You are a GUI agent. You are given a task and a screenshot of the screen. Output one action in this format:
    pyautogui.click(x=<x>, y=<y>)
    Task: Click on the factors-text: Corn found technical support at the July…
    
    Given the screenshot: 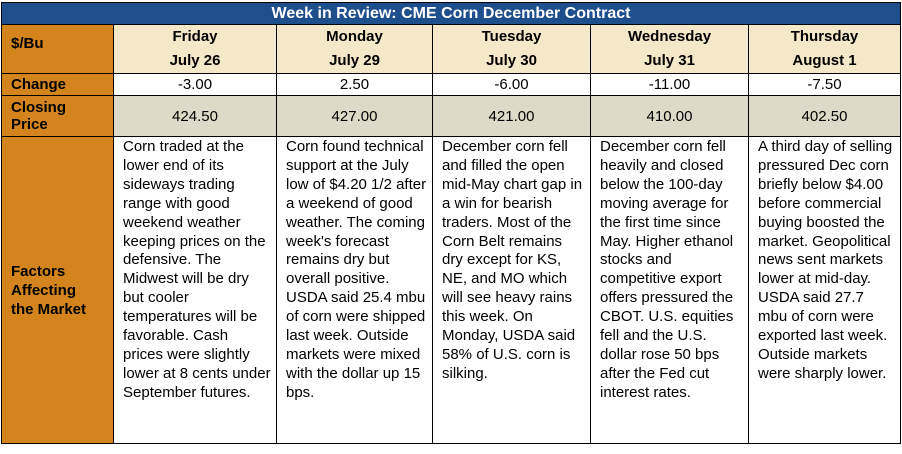 What is the action you would take?
    pyautogui.click(x=354, y=290)
    